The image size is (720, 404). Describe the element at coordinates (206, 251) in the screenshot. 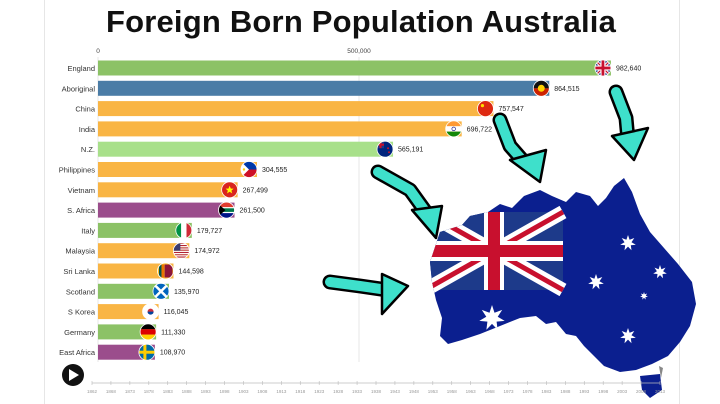

I see `value-label: 174,972` at that location.